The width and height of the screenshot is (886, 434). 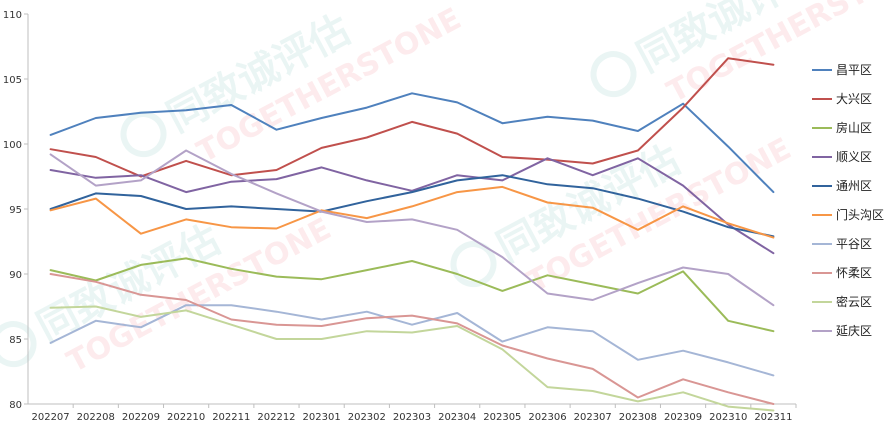 I want to click on y-tick-label: 110, so click(x=12, y=15).